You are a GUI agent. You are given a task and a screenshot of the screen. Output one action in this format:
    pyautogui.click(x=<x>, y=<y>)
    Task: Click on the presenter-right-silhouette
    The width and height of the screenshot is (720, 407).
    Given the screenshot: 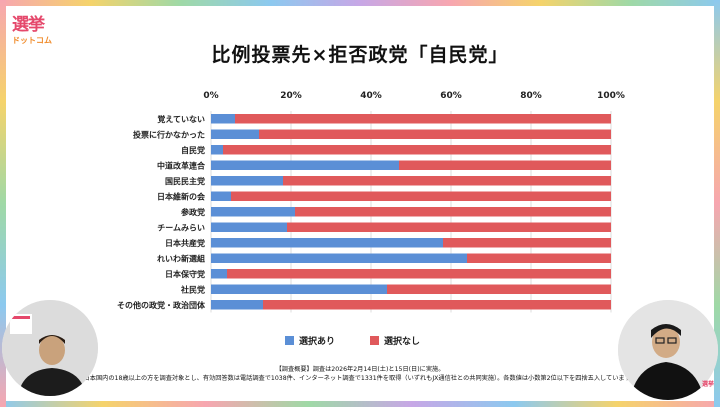 What is the action you would take?
    pyautogui.click(x=668, y=350)
    